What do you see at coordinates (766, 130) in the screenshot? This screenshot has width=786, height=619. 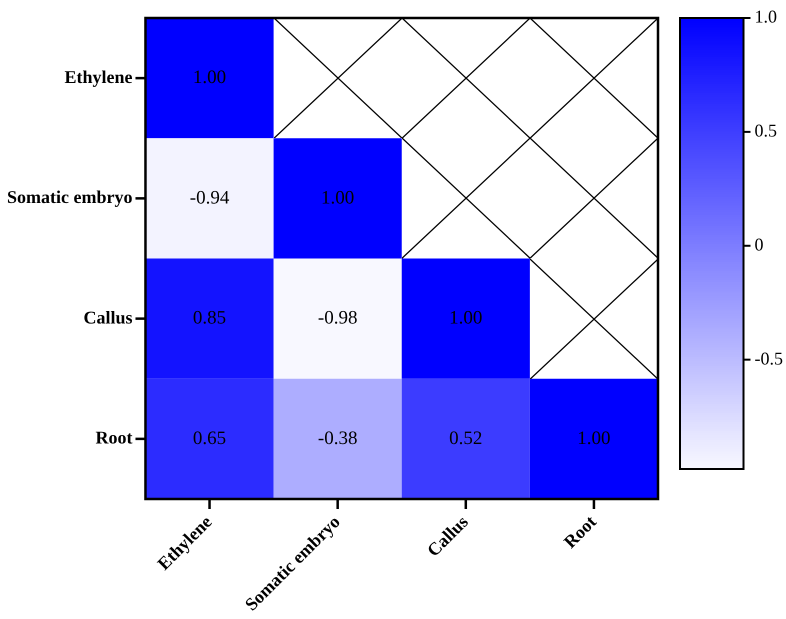 I see `color-bar-label: 0.5` at bounding box center [766, 130].